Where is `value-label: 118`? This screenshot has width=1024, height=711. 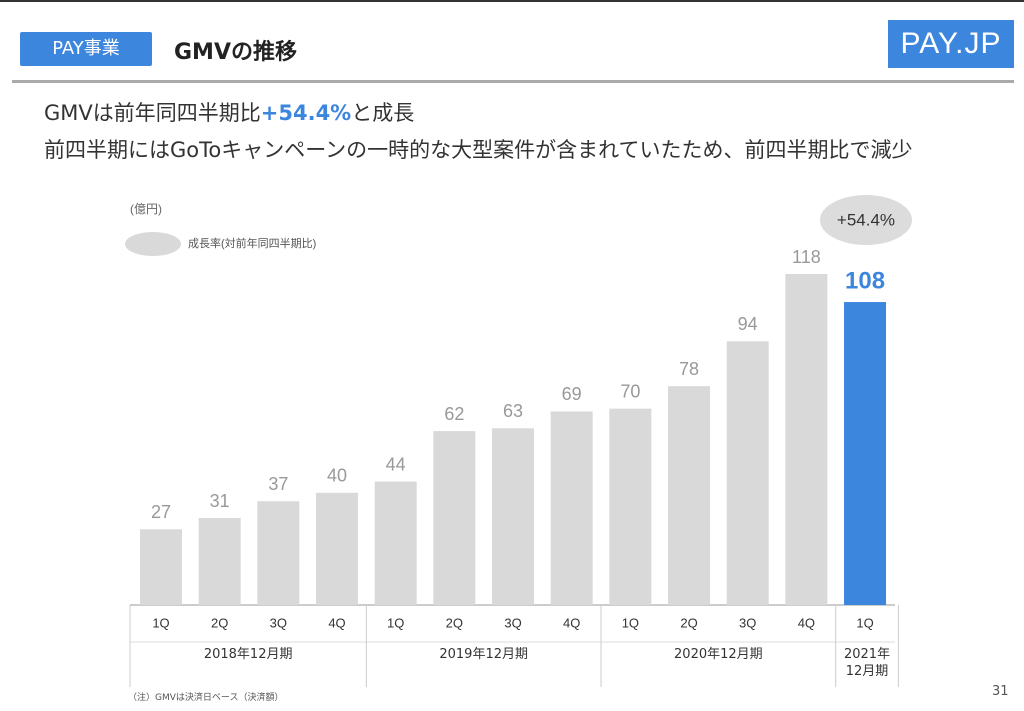 value-label: 118 is located at coordinates (806, 257).